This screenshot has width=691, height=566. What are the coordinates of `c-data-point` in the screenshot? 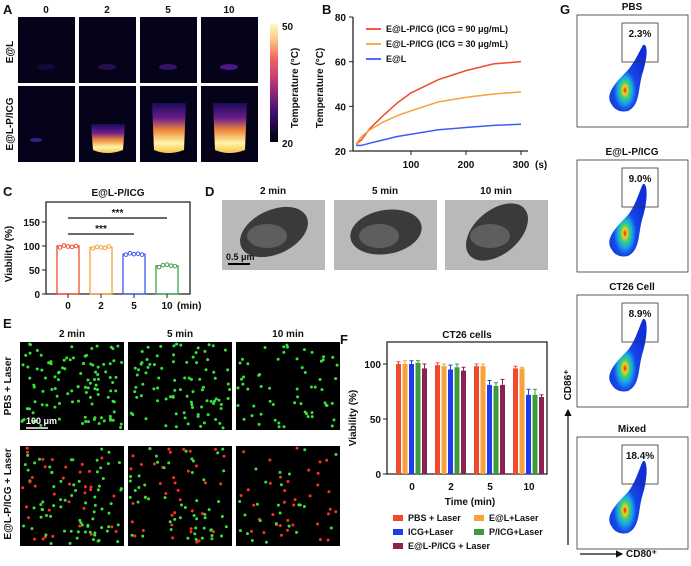 It's located at (138, 253).